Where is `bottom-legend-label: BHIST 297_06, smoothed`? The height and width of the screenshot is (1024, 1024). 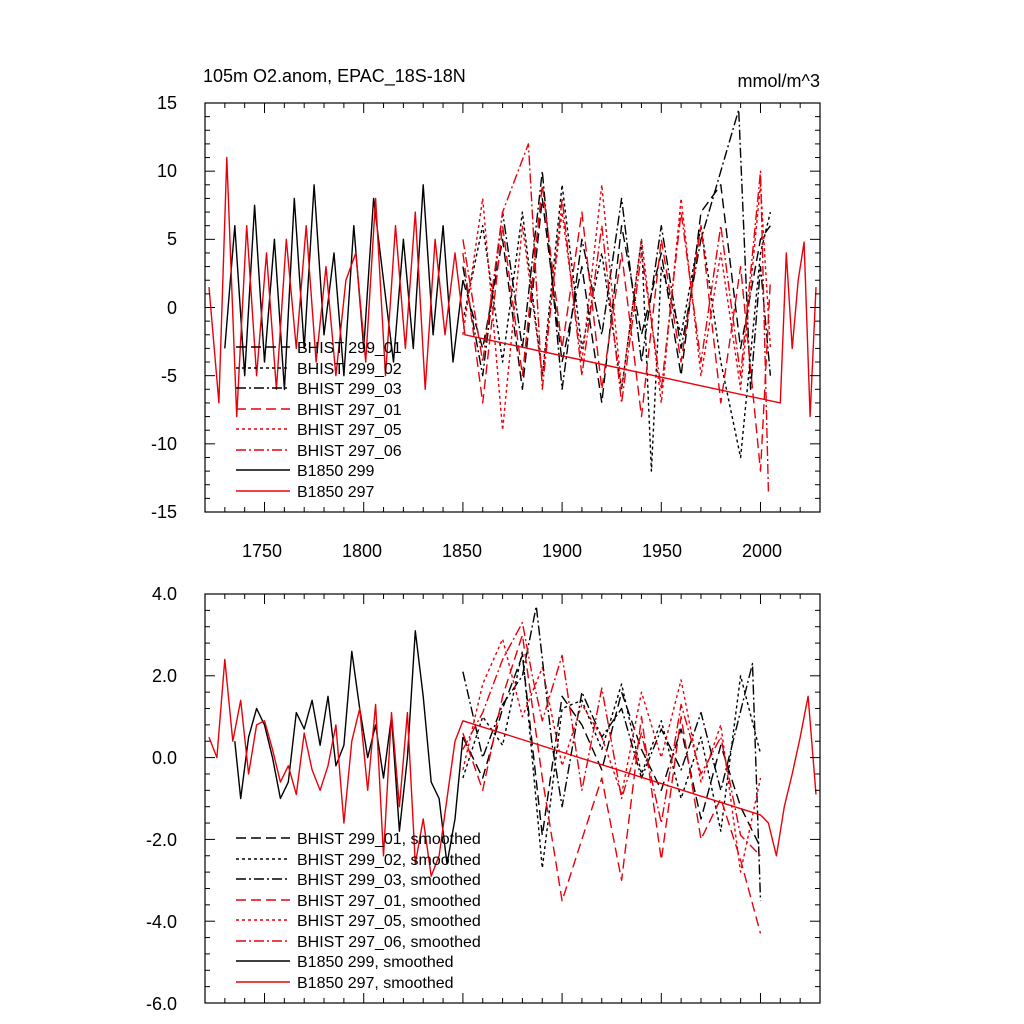 bottom-legend-label: BHIST 297_06, smoothed is located at coordinates (389, 942).